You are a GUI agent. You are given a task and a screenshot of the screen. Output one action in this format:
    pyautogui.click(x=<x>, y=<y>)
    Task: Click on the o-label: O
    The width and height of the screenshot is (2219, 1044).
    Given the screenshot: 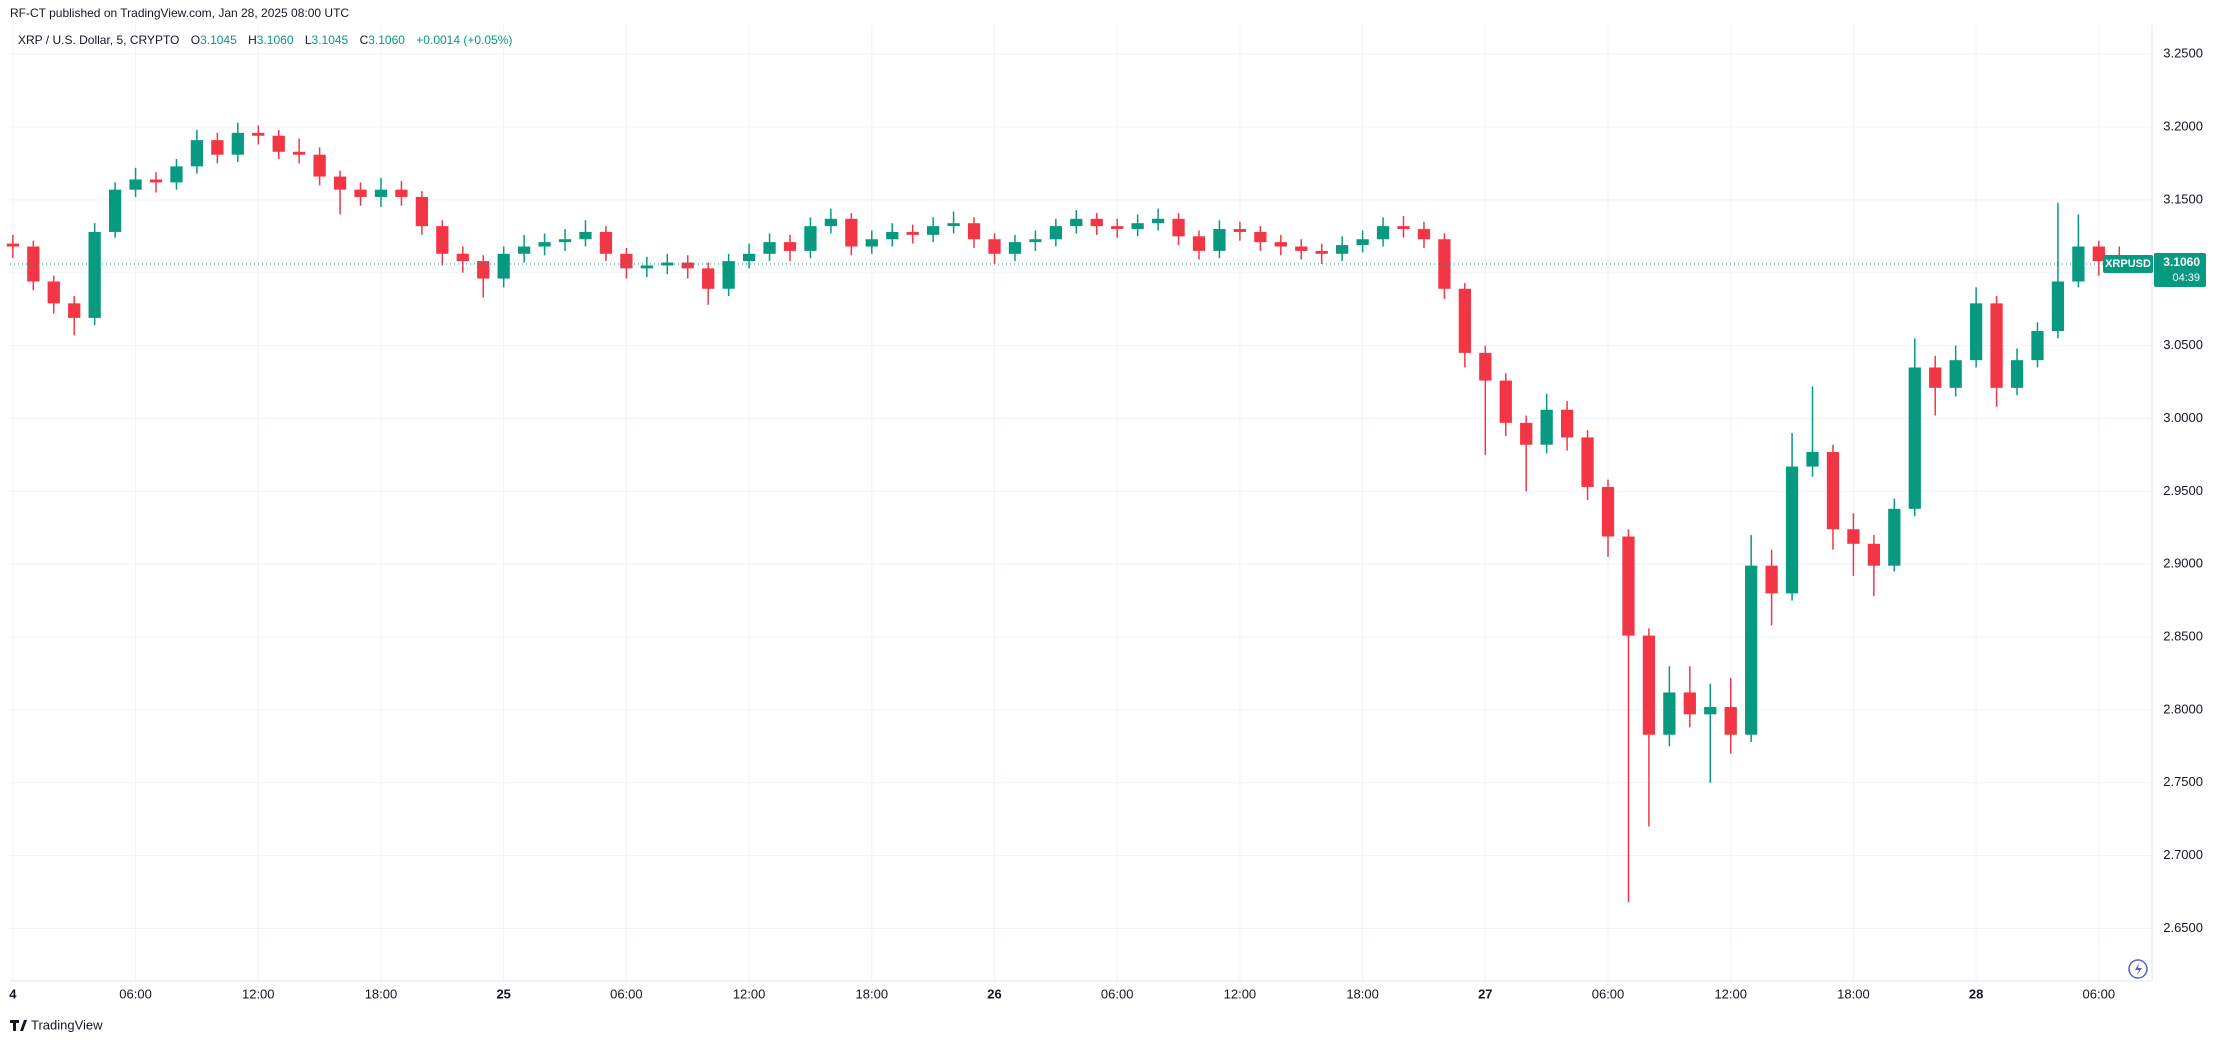 What is the action you would take?
    pyautogui.click(x=195, y=40)
    